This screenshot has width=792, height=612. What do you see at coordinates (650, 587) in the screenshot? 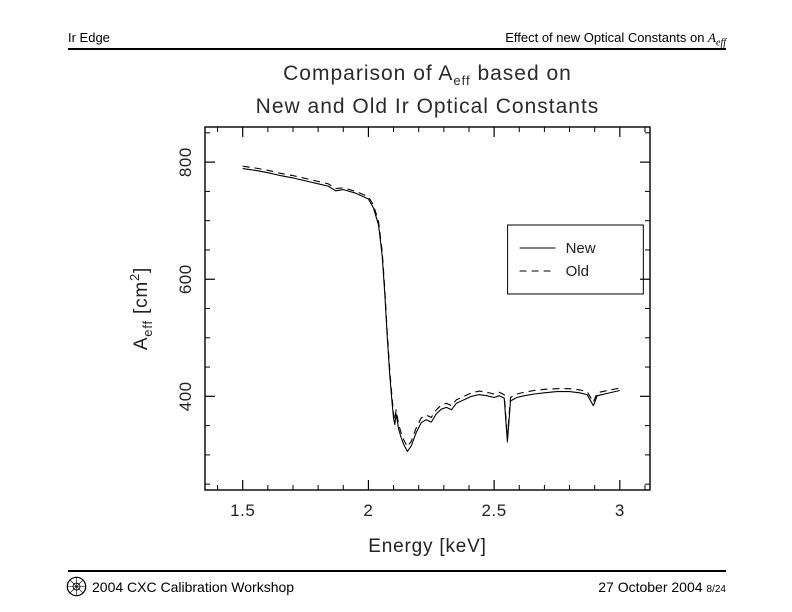
I see `footer-date: 27 October 2004` at bounding box center [650, 587].